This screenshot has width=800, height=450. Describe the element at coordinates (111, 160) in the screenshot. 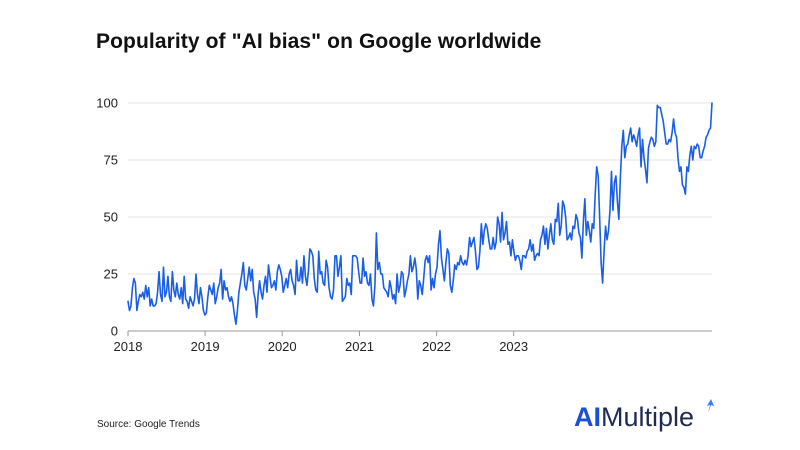

I see `y-tick-label: 75` at that location.